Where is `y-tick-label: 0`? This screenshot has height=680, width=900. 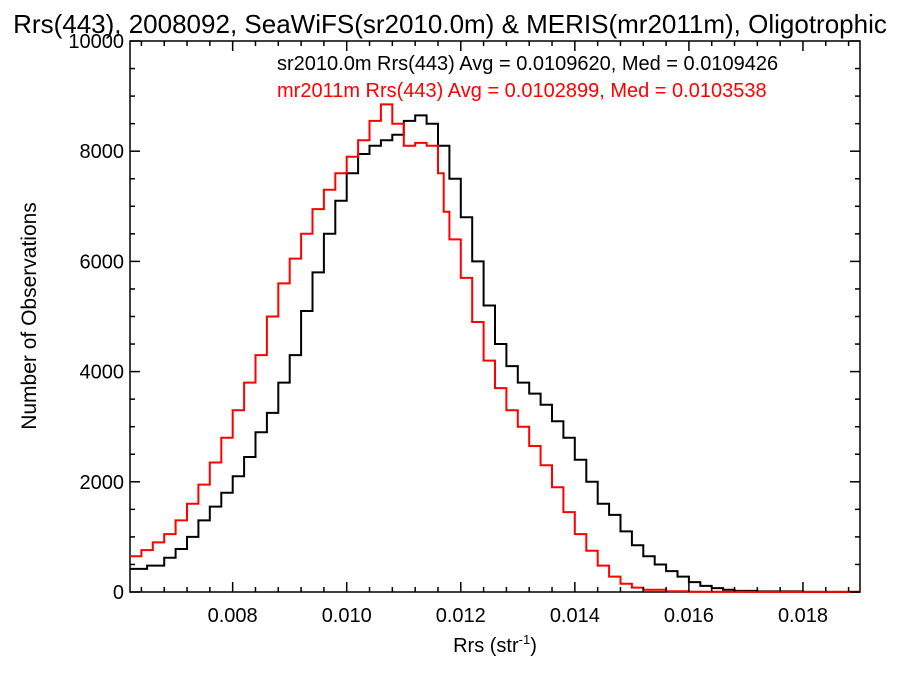 y-tick-label: 0 is located at coordinates (118, 593).